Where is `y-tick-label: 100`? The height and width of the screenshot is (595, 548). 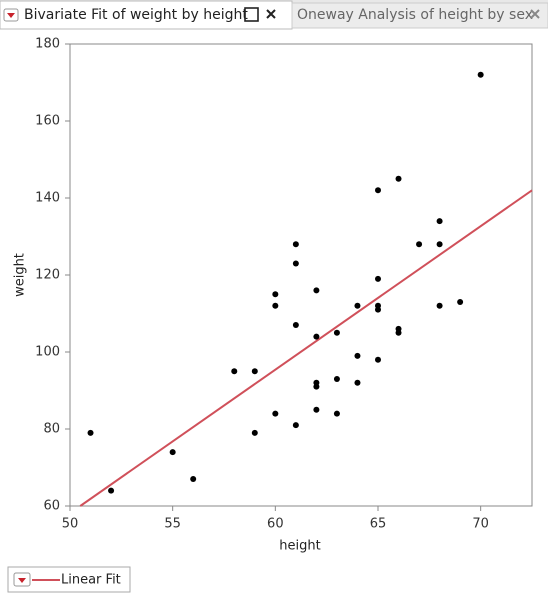
y-tick-label: 100 is located at coordinates (47, 352).